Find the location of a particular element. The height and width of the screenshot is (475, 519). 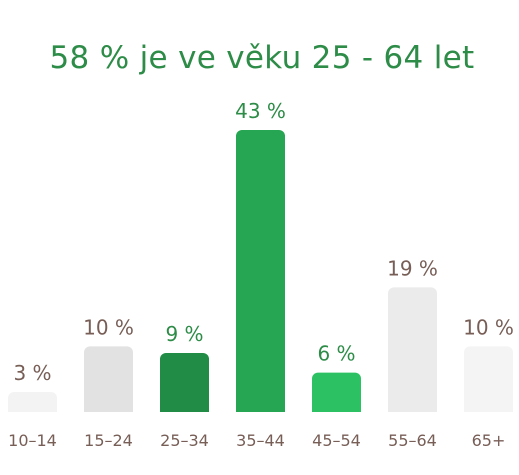

value-label: 3 % is located at coordinates (32, 373).